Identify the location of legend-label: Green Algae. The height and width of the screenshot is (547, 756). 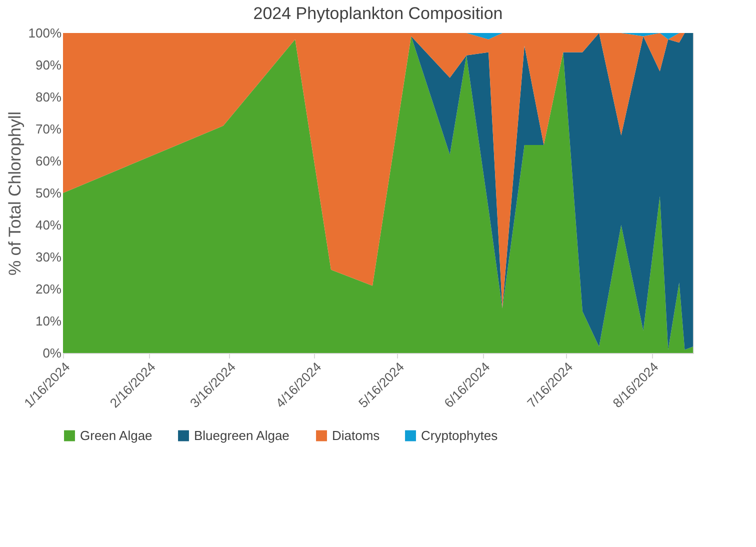
(116, 435).